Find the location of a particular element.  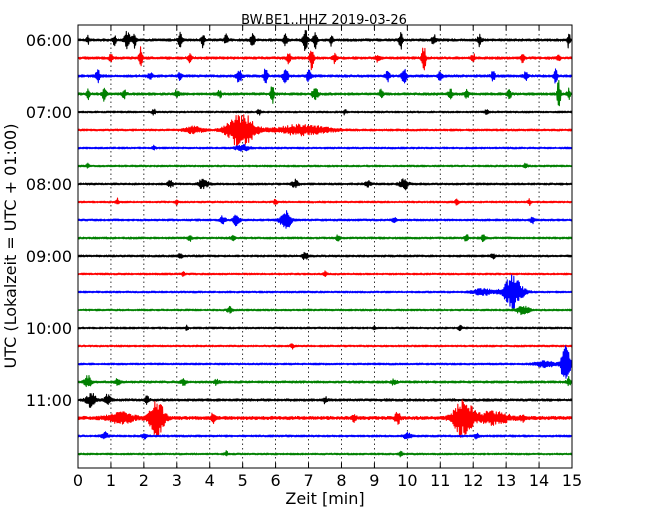

x-tick-label: 8 is located at coordinates (341, 480).